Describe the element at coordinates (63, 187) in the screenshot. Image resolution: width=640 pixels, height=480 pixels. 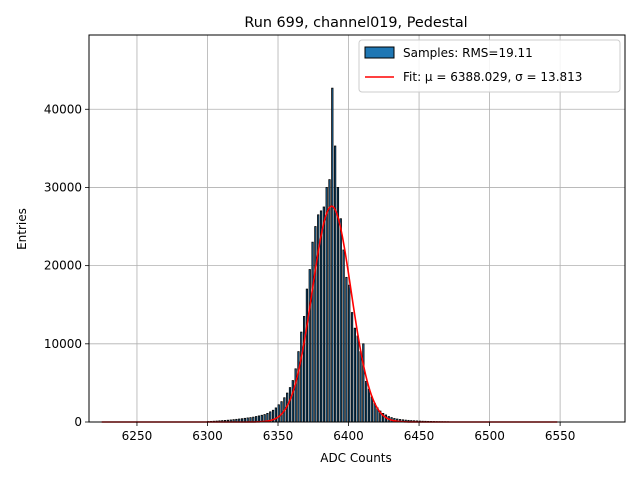
I see `y-tick-label: 30000` at that location.